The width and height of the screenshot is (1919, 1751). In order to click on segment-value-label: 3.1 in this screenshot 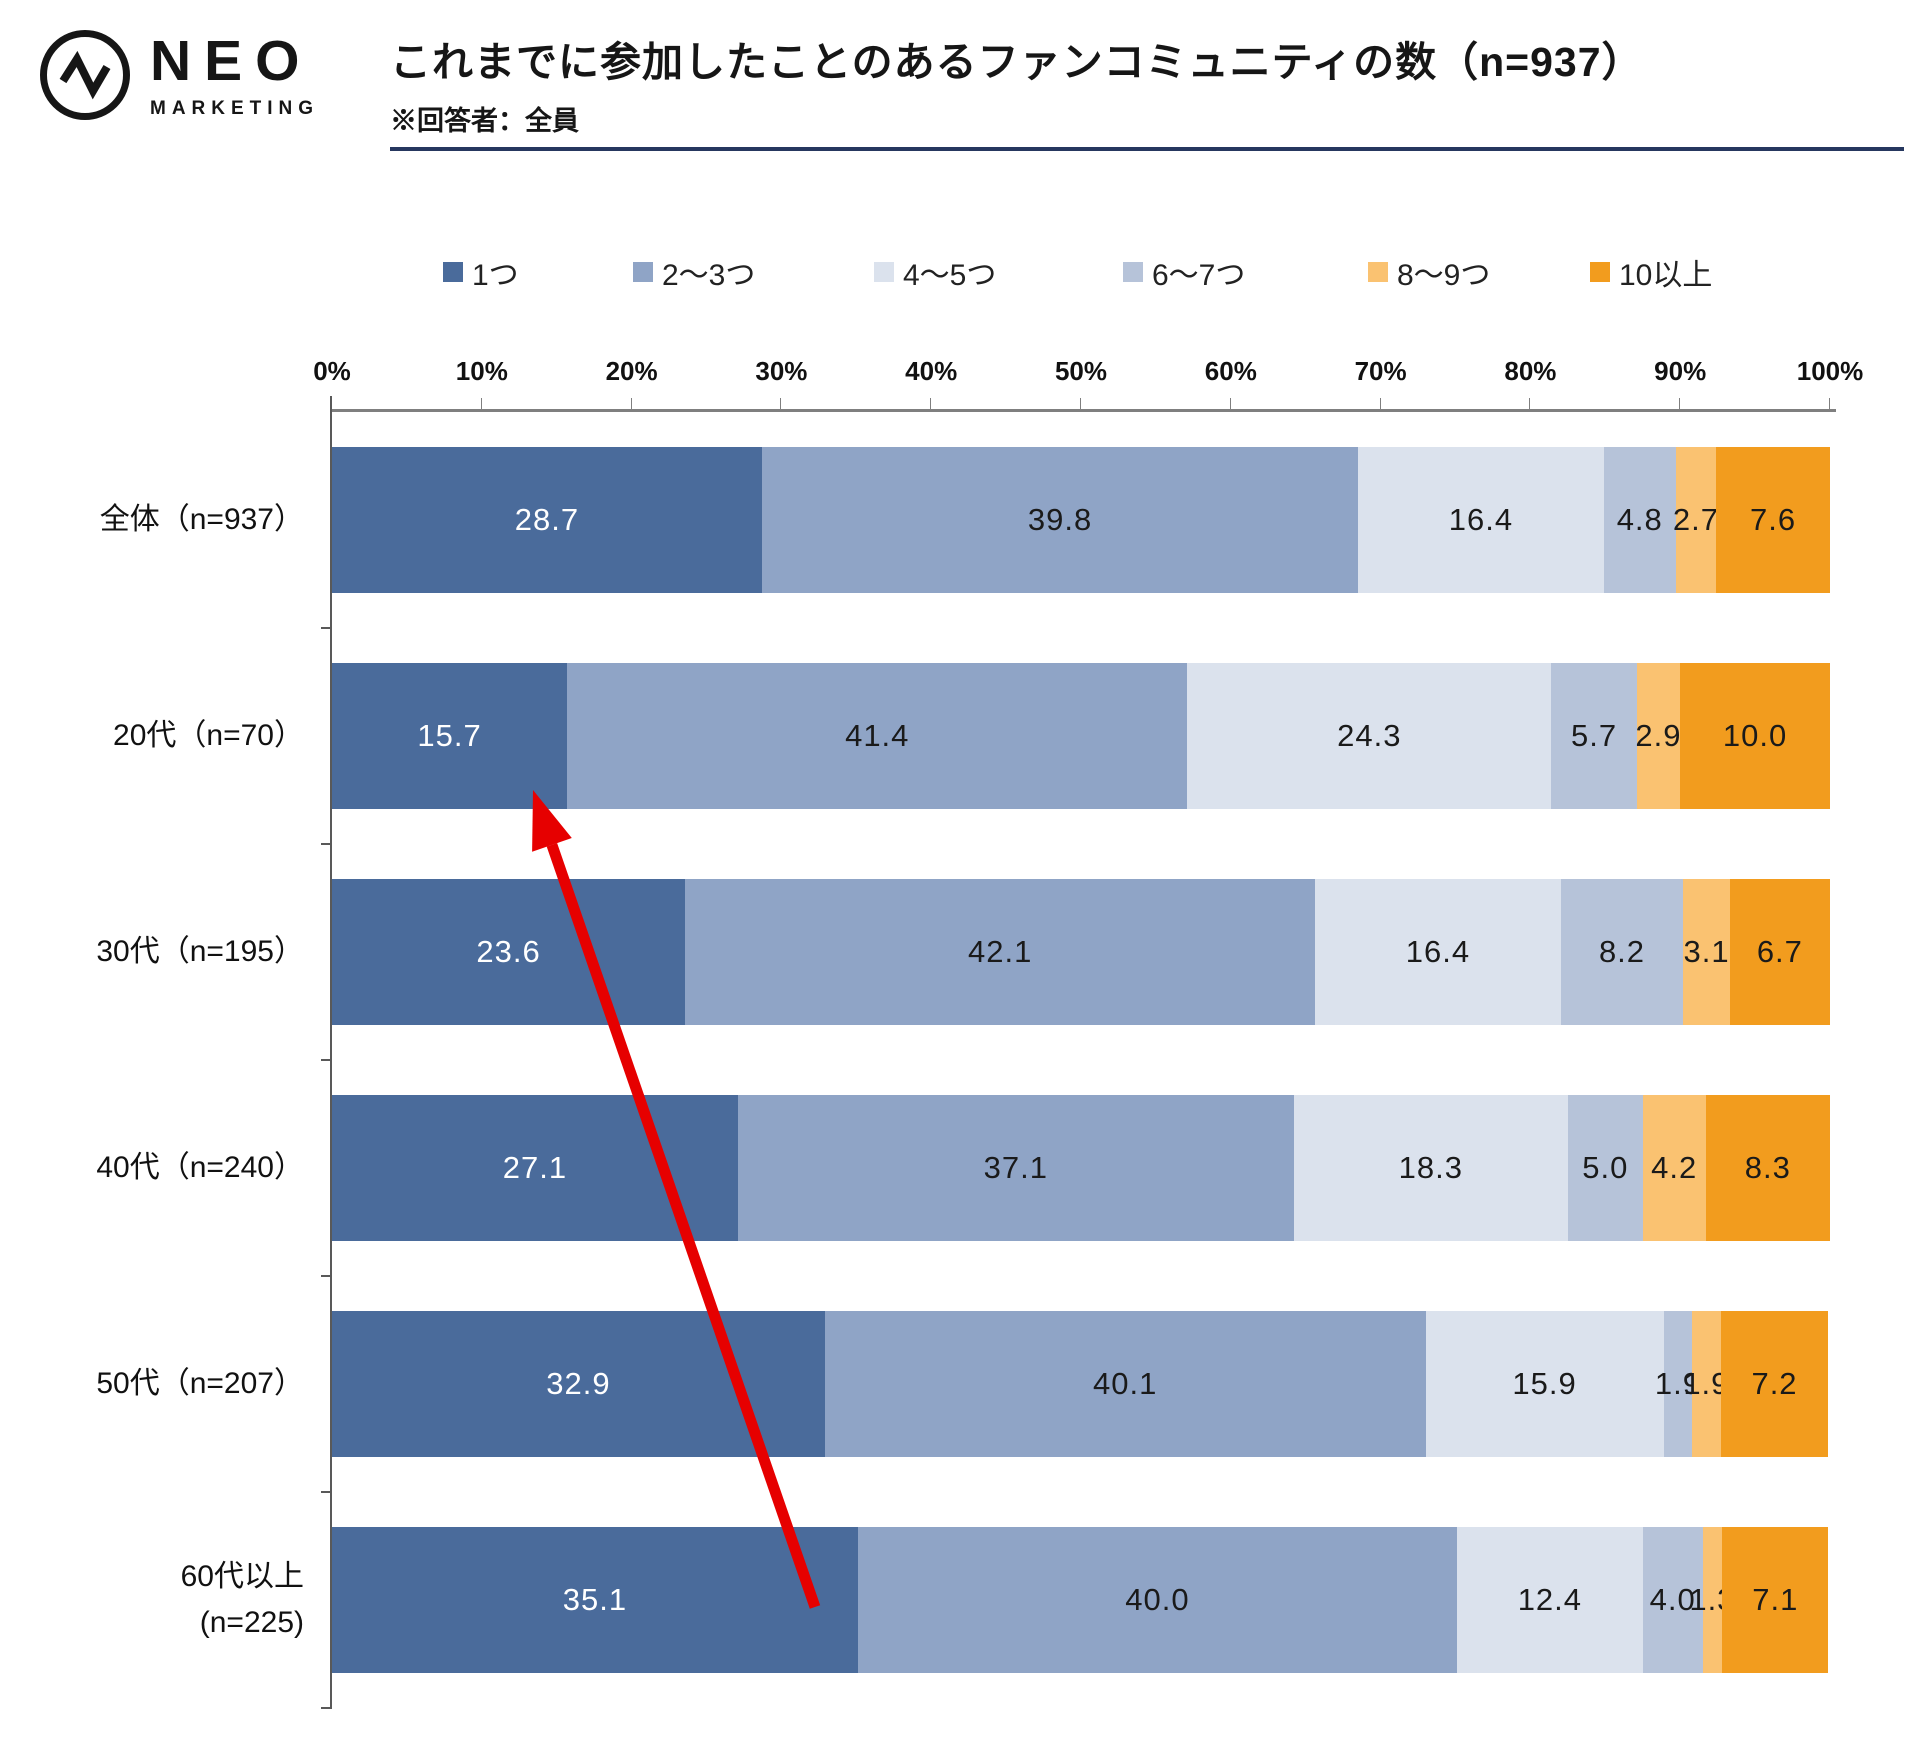, I will do `click(1706, 951)`.